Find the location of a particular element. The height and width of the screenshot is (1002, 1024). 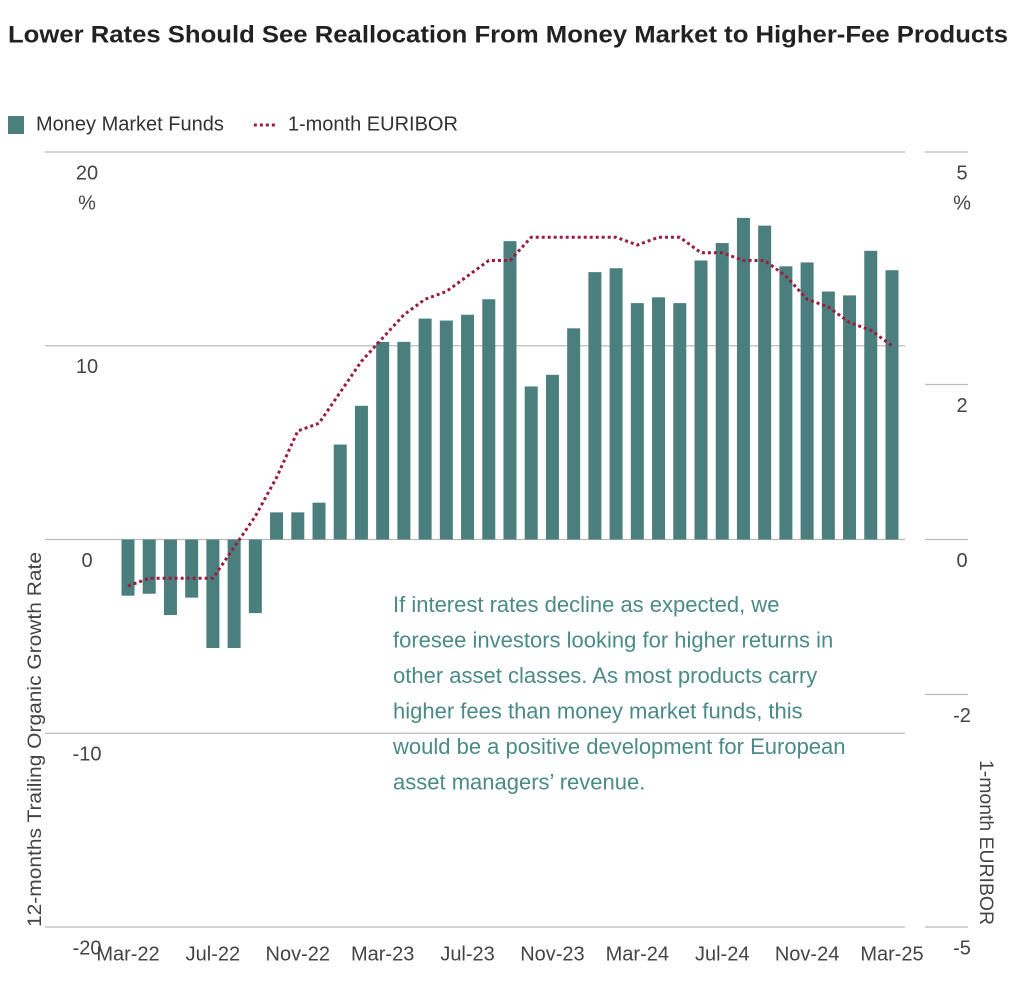

y-axis-label: 12-months Trailing Organic Growth Rate is located at coordinates (35, 739).